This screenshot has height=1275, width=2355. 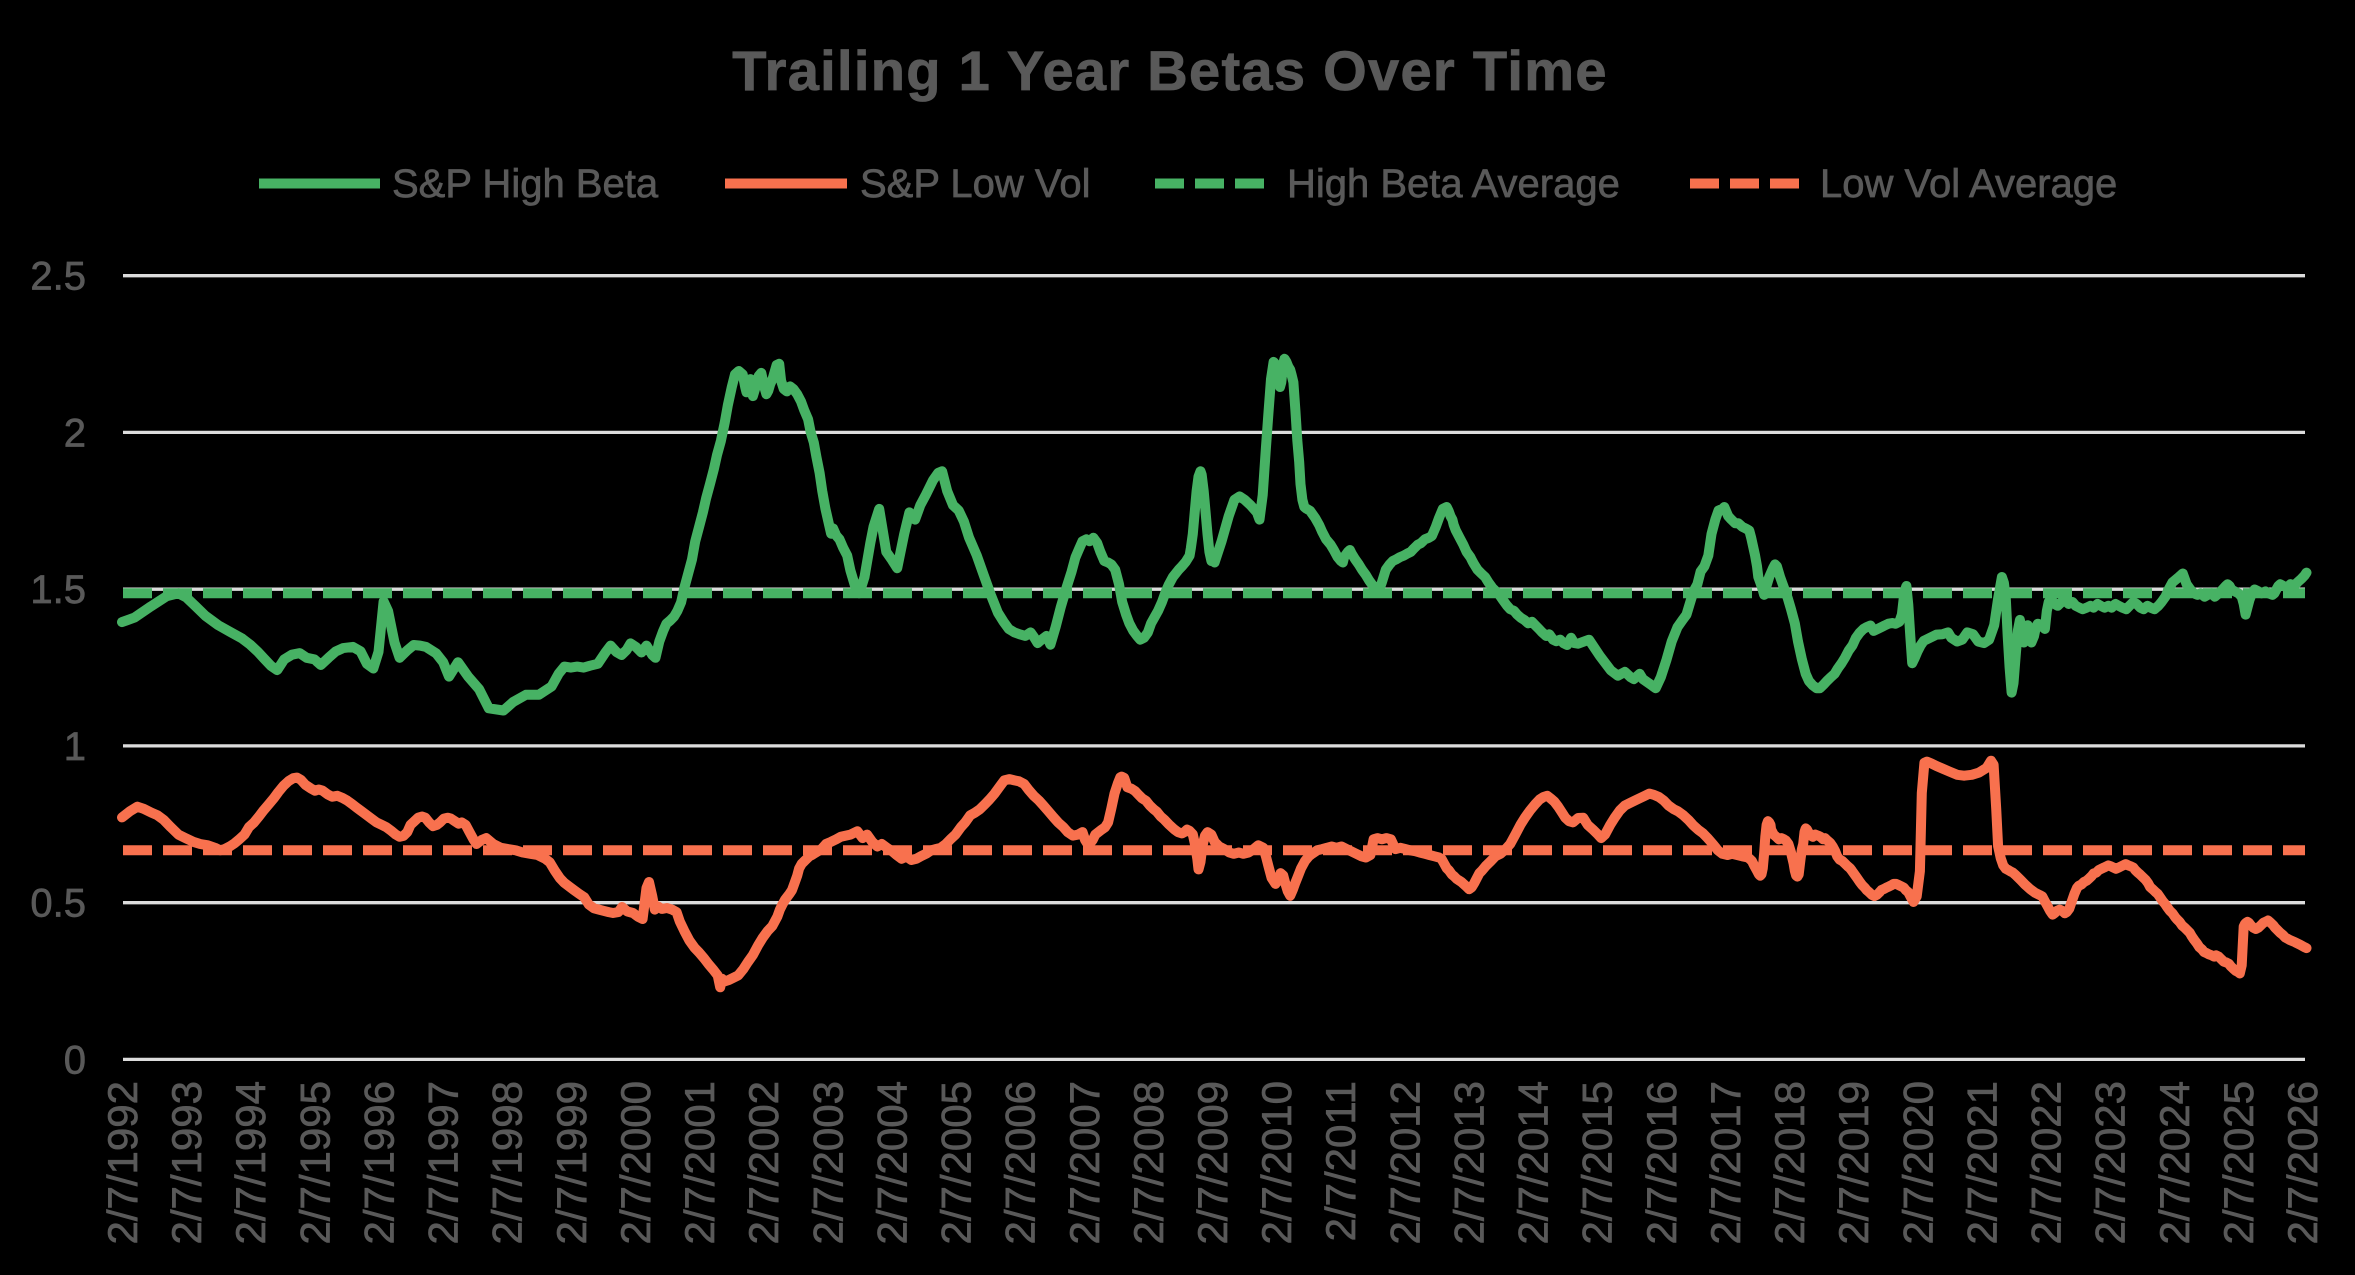 I want to click on svg-text: 2/7/2018, so click(x=1789, y=1163).